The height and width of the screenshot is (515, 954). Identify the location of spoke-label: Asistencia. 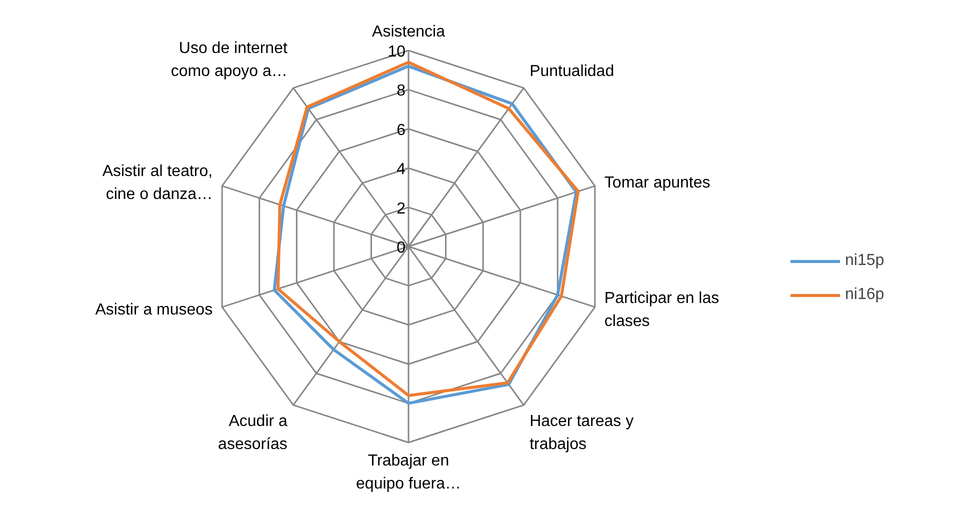
(409, 32).